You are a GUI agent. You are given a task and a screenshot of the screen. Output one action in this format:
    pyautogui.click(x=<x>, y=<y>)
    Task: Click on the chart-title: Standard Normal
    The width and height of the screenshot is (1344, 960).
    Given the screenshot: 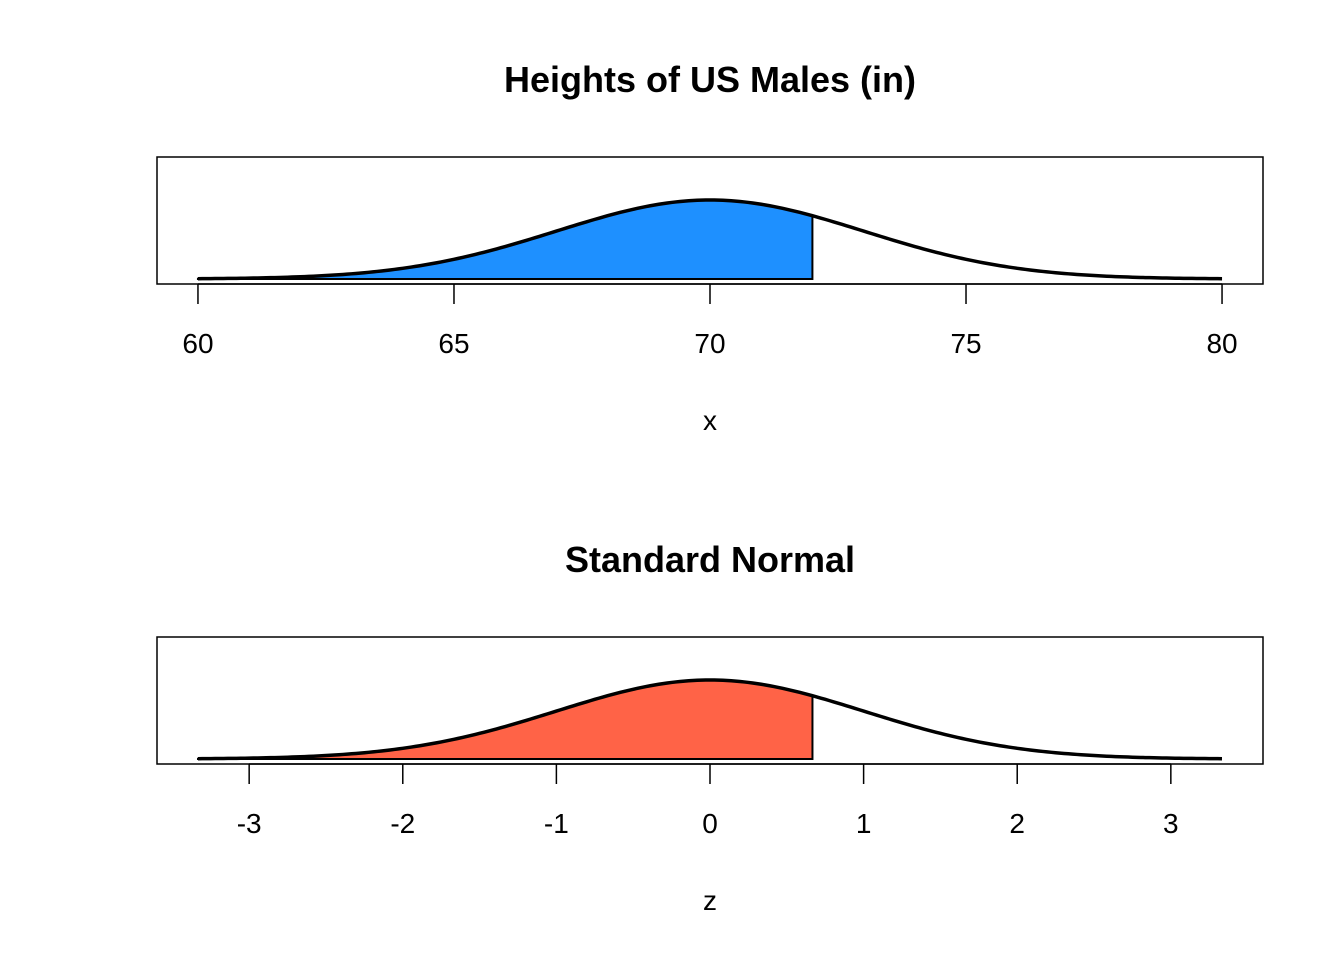 What is the action you would take?
    pyautogui.click(x=710, y=559)
    